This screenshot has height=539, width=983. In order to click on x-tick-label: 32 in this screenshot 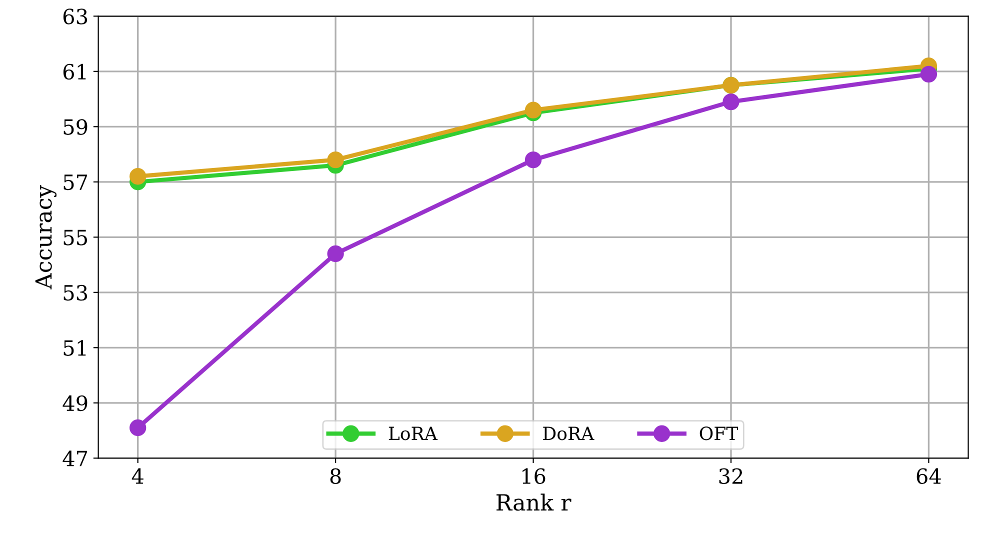, I will do `click(730, 476)`.